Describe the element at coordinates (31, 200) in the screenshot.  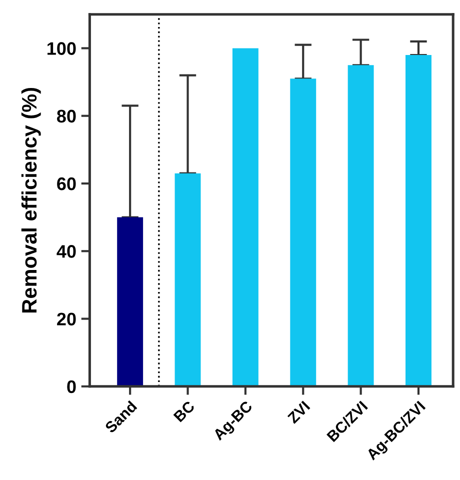
I see `y-axis-title: Removal efficiency (%)` at that location.